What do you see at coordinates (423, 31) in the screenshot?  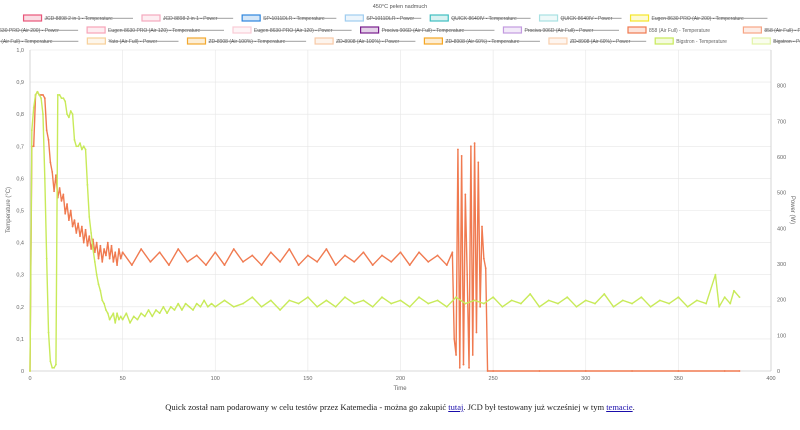 I see `legend-label: Prociva 906D (Air Full) - Temperature` at bounding box center [423, 31].